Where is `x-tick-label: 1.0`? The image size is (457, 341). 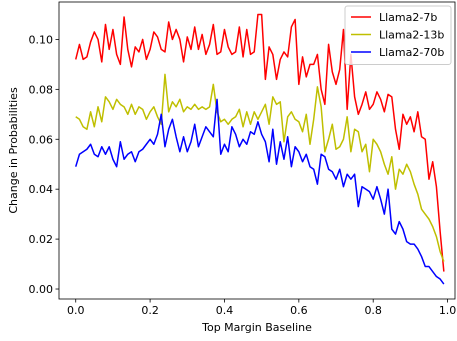
x-tick-label: 1.0 is located at coordinates (448, 310).